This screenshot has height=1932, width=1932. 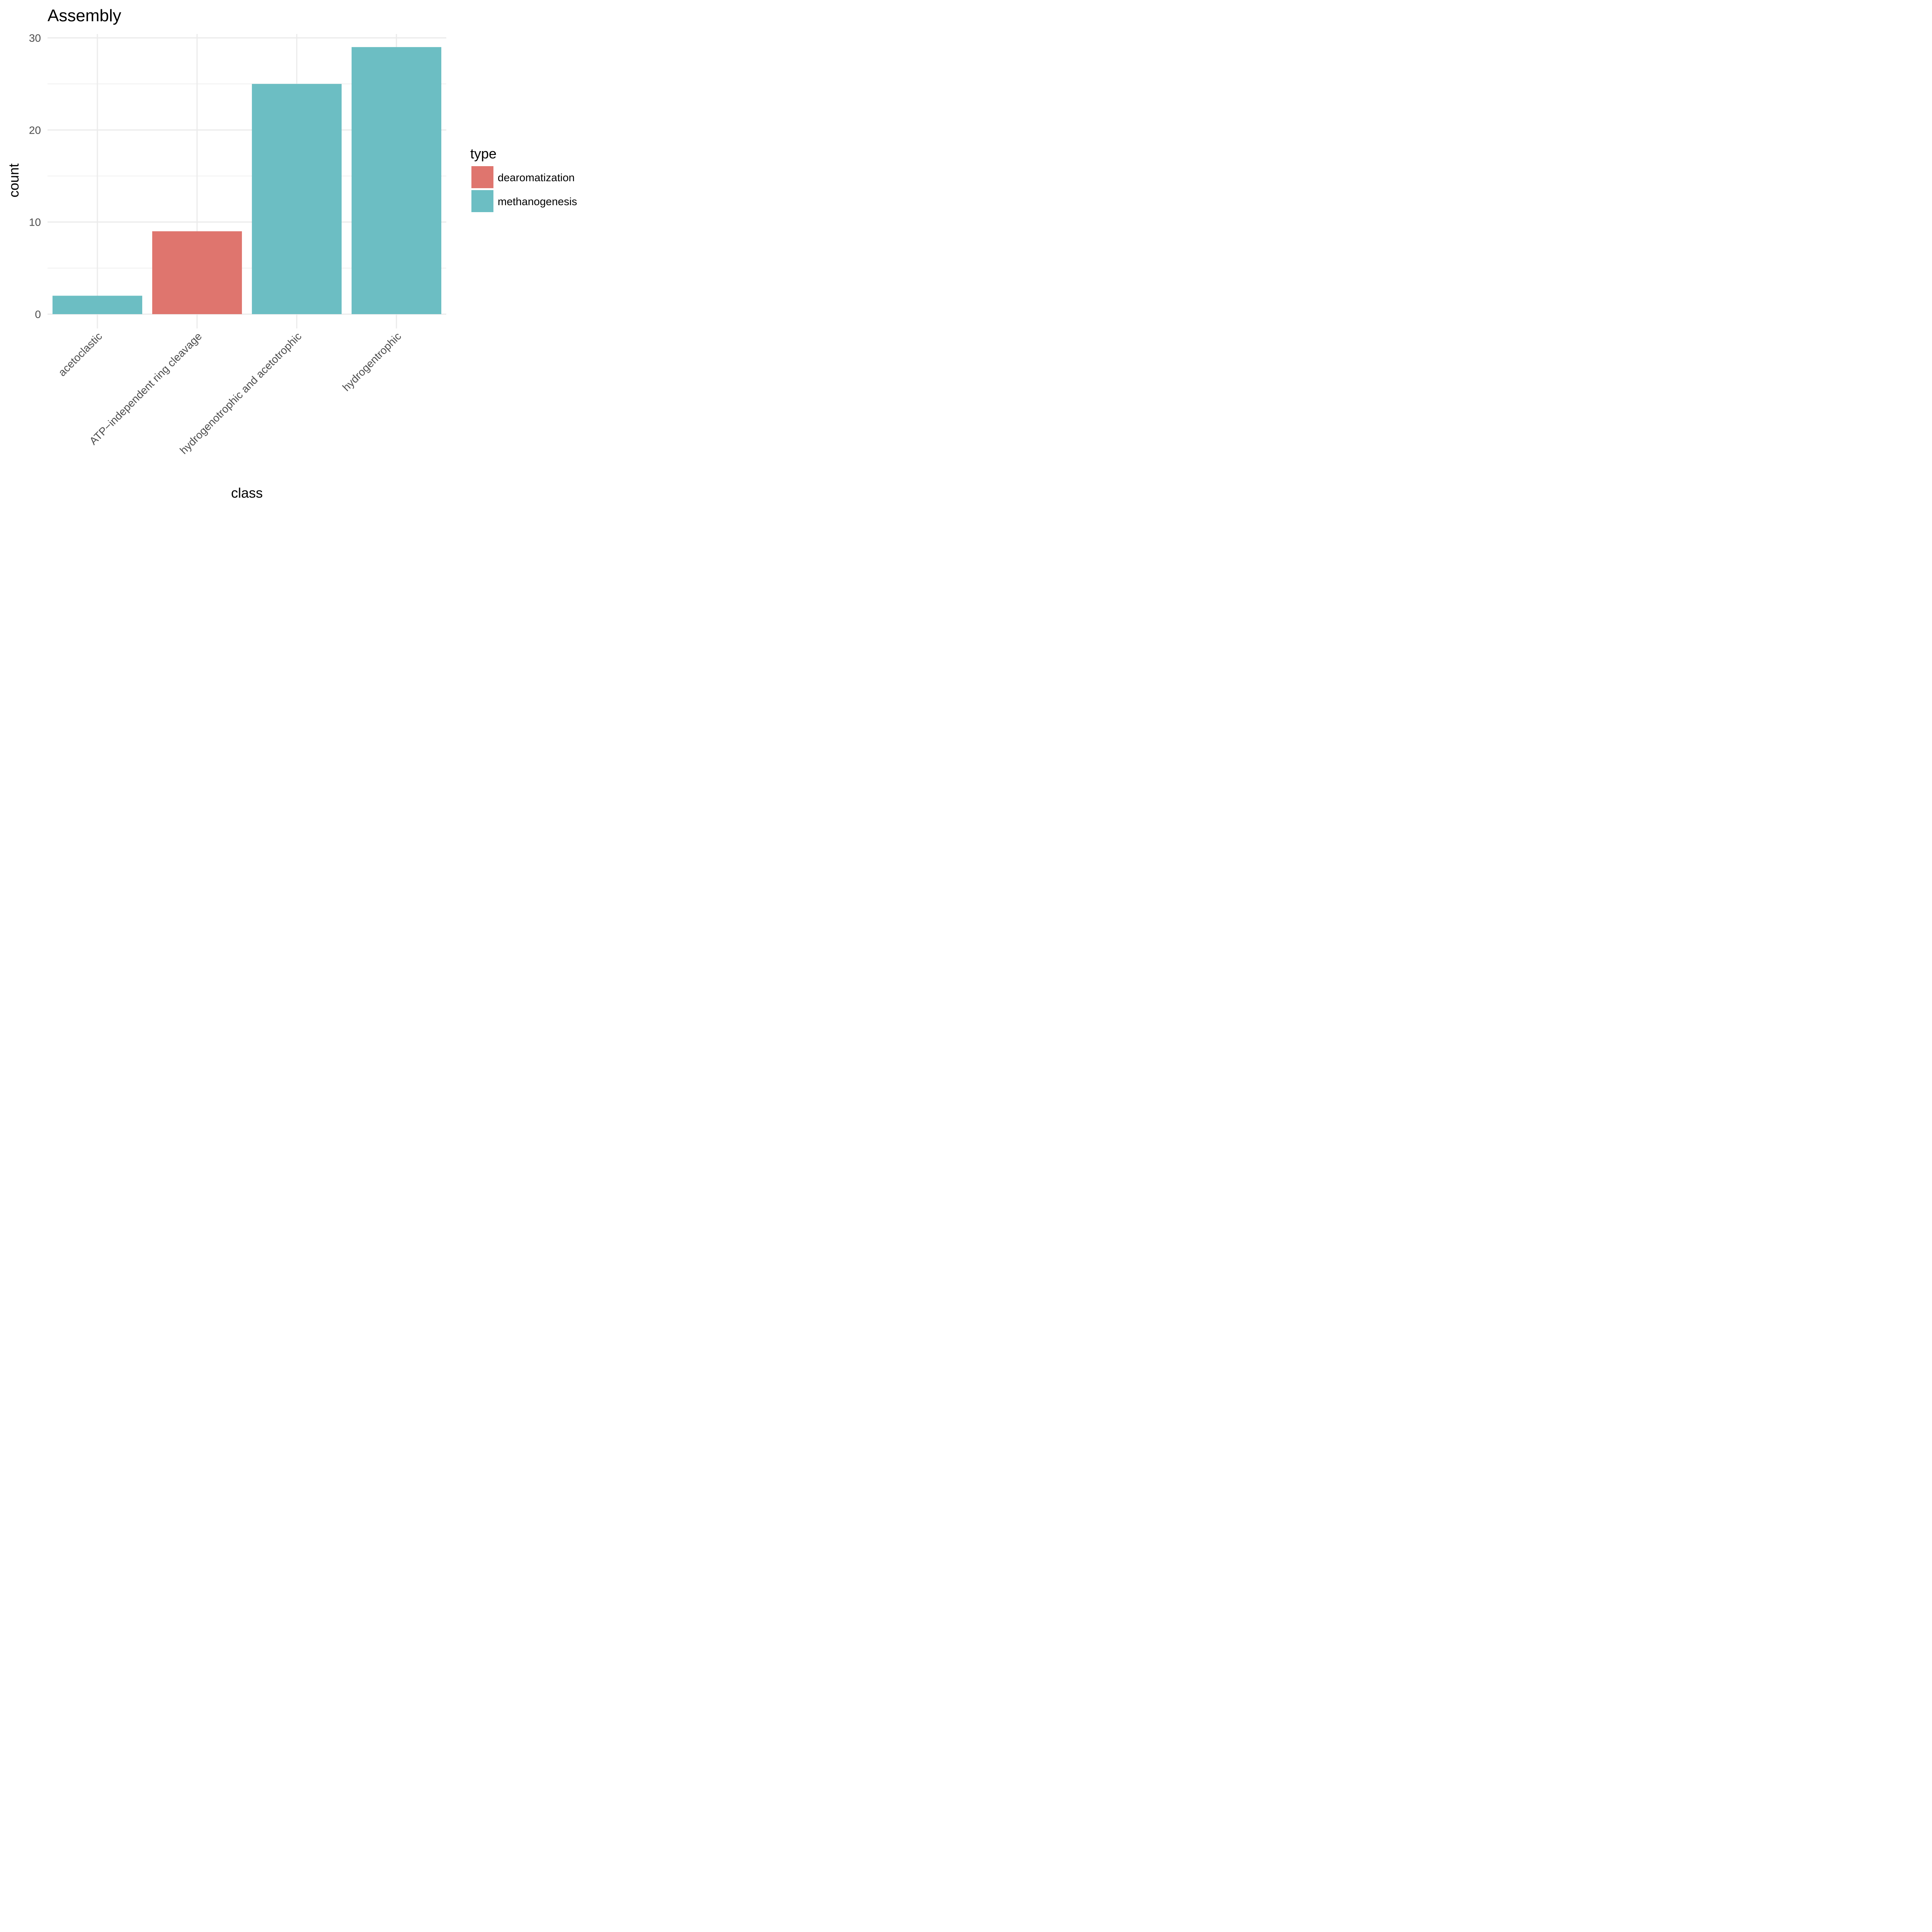 I want to click on y-tick-label: 10, so click(x=35, y=222).